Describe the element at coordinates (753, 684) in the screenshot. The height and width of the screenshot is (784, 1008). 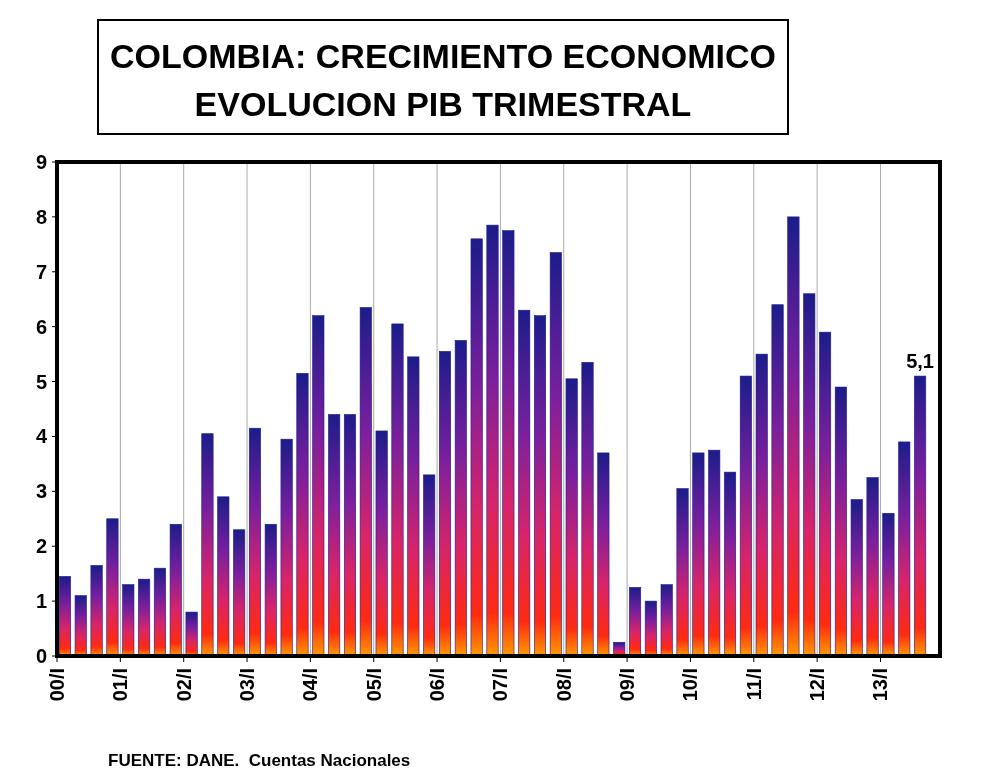
I see `x-tick-label: 11/I` at that location.